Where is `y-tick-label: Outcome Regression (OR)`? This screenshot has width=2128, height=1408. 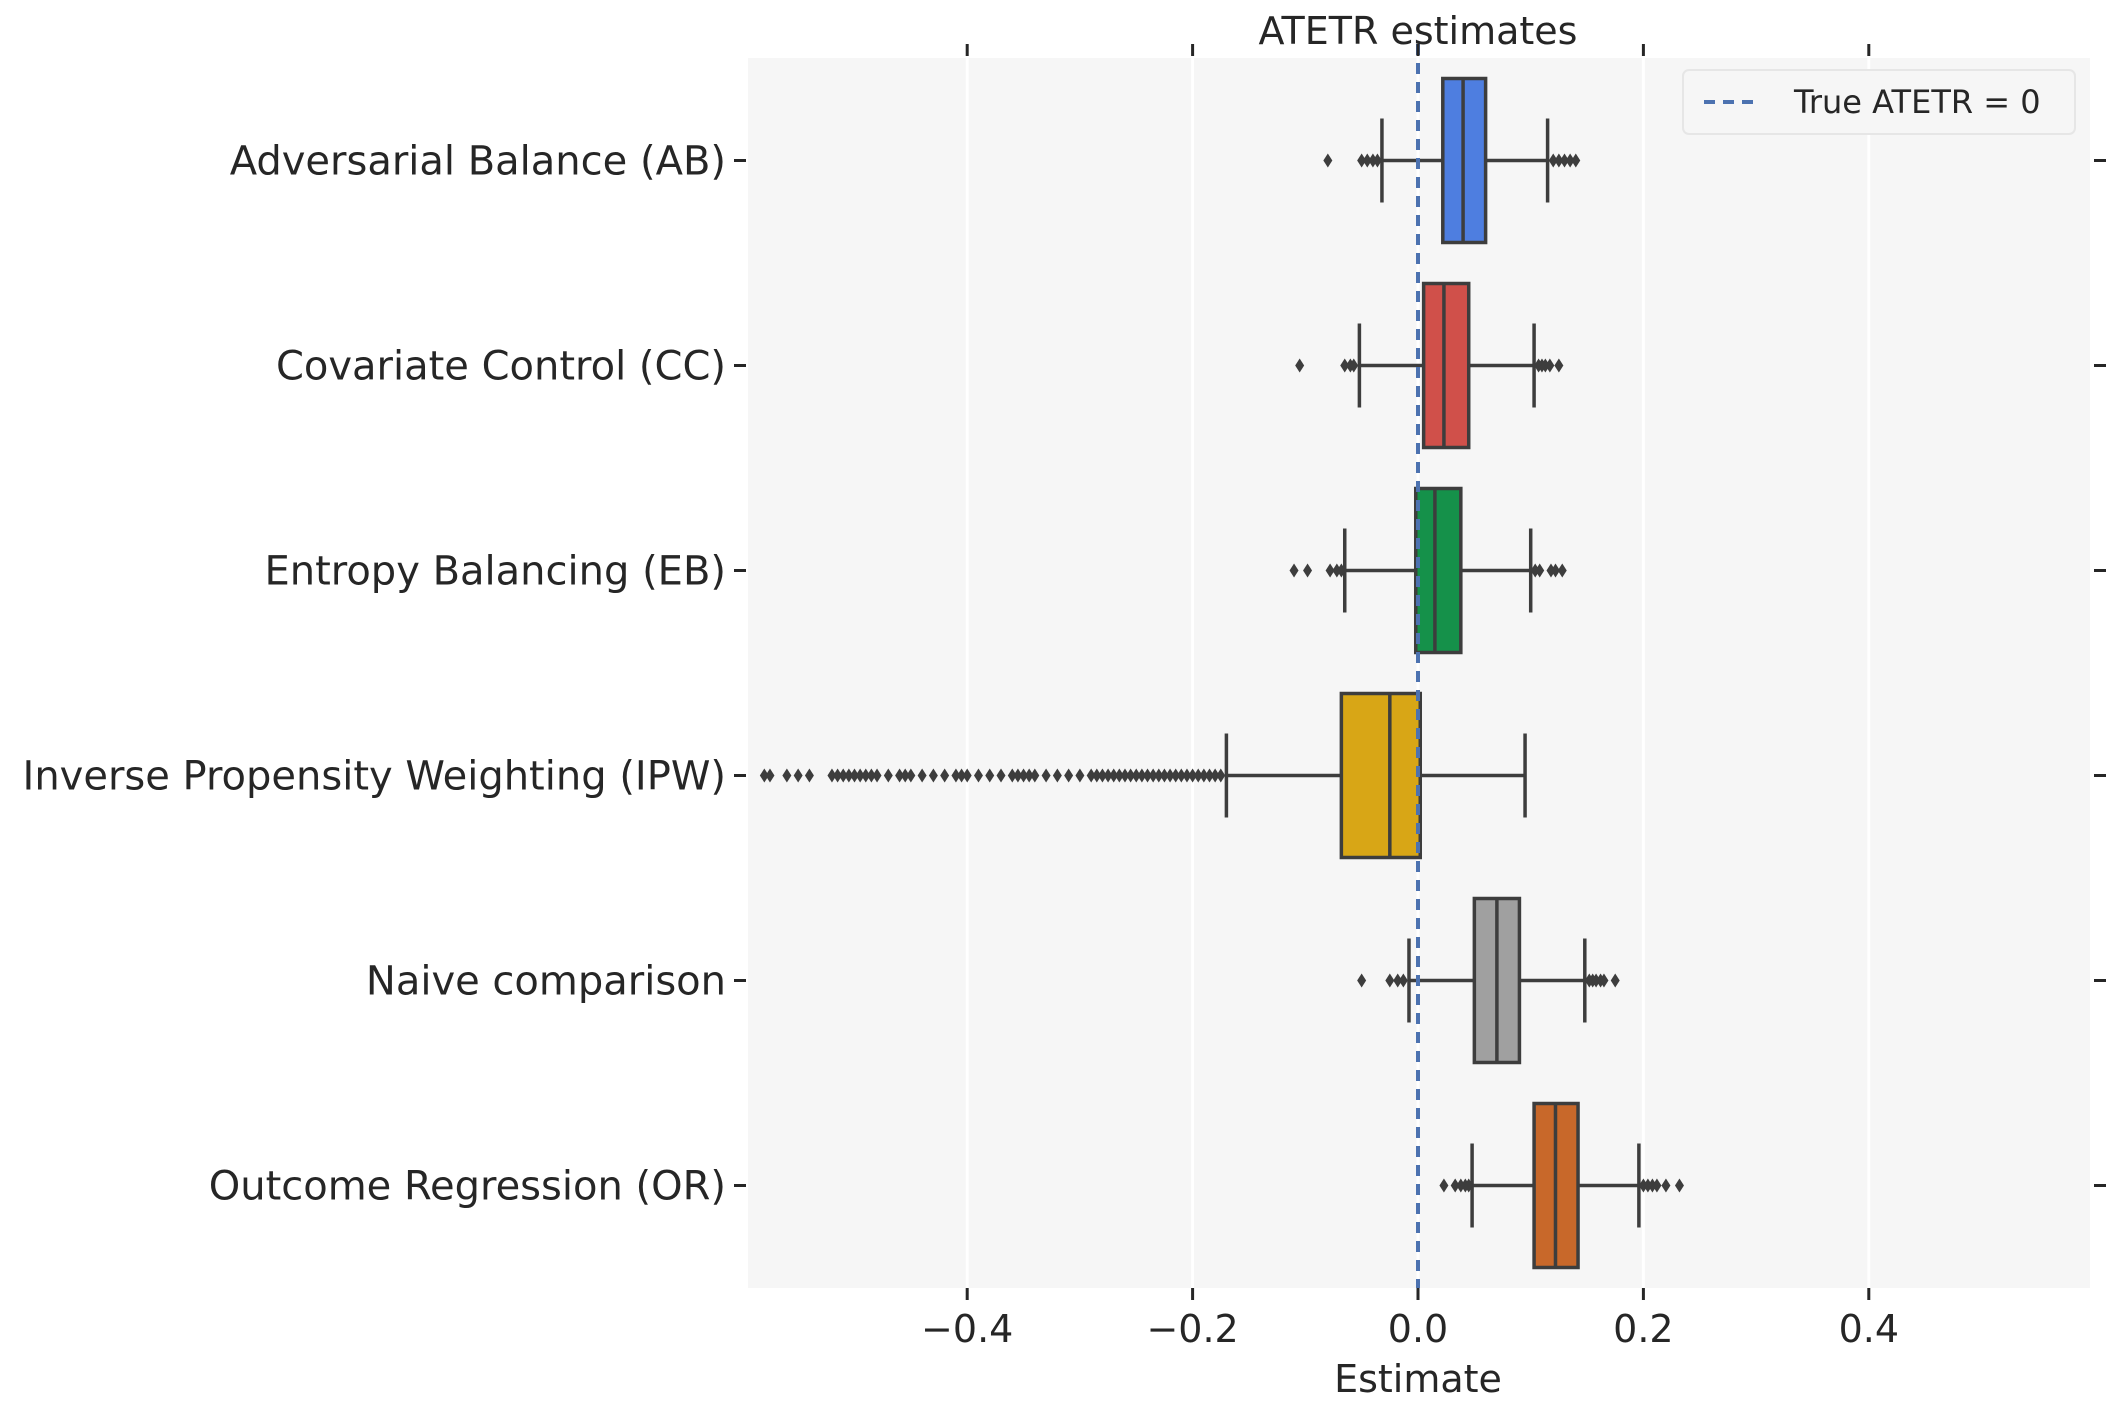
y-tick-label: Outcome Regression (OR) is located at coordinates (467, 1187).